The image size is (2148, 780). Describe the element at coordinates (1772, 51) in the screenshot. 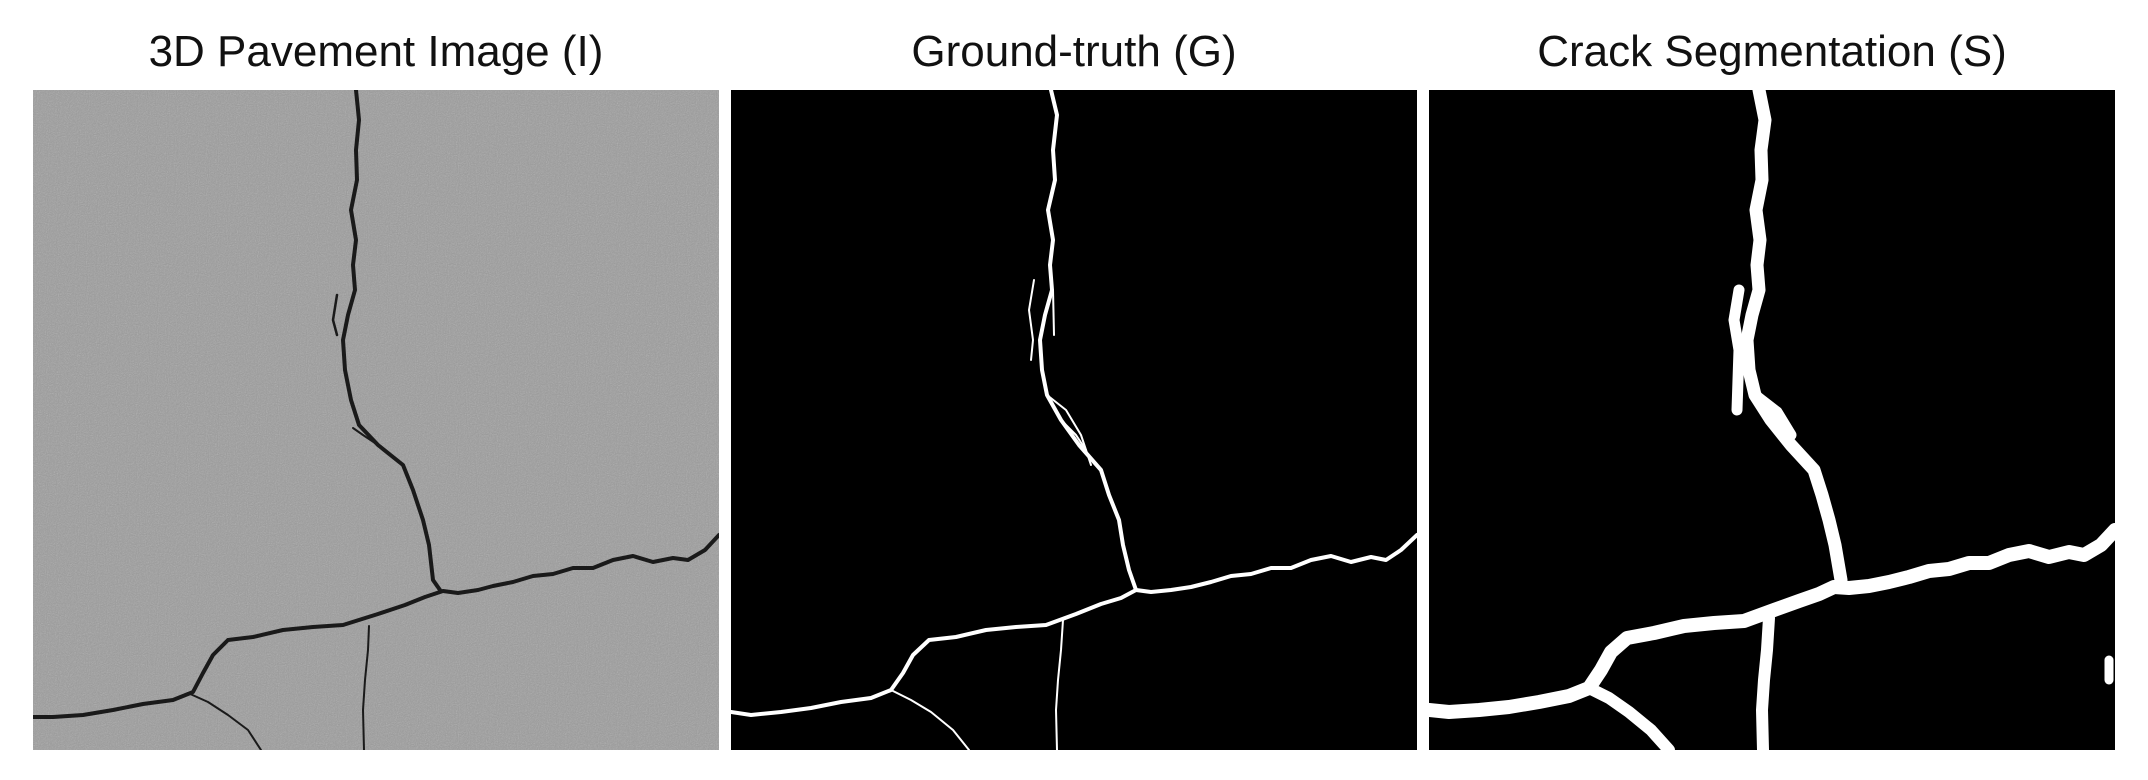

I see `panel-title: Crack Segmentation (S)` at that location.